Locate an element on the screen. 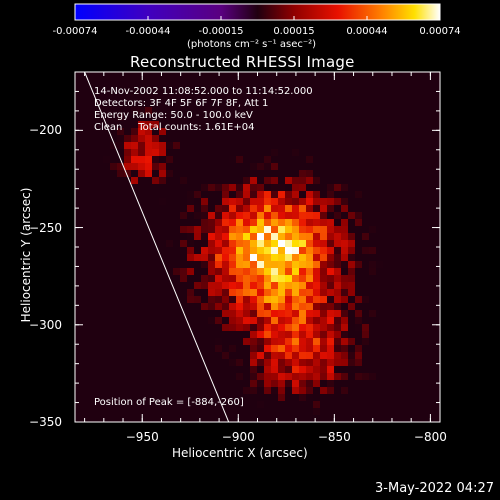 This screenshot has height=500, width=500. x-tick-label: −850 is located at coordinates (334, 437).